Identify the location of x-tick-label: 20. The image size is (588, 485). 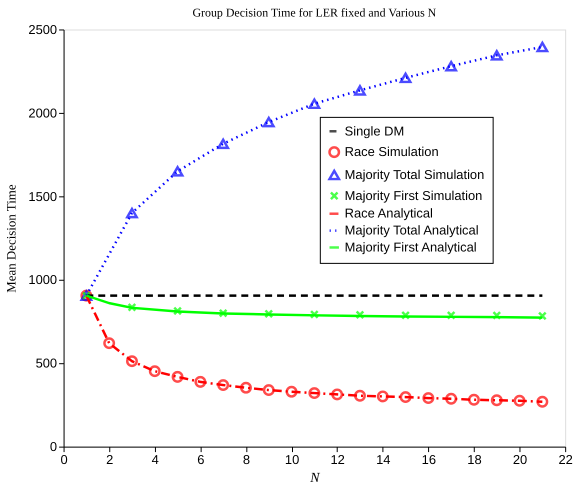
(520, 460).